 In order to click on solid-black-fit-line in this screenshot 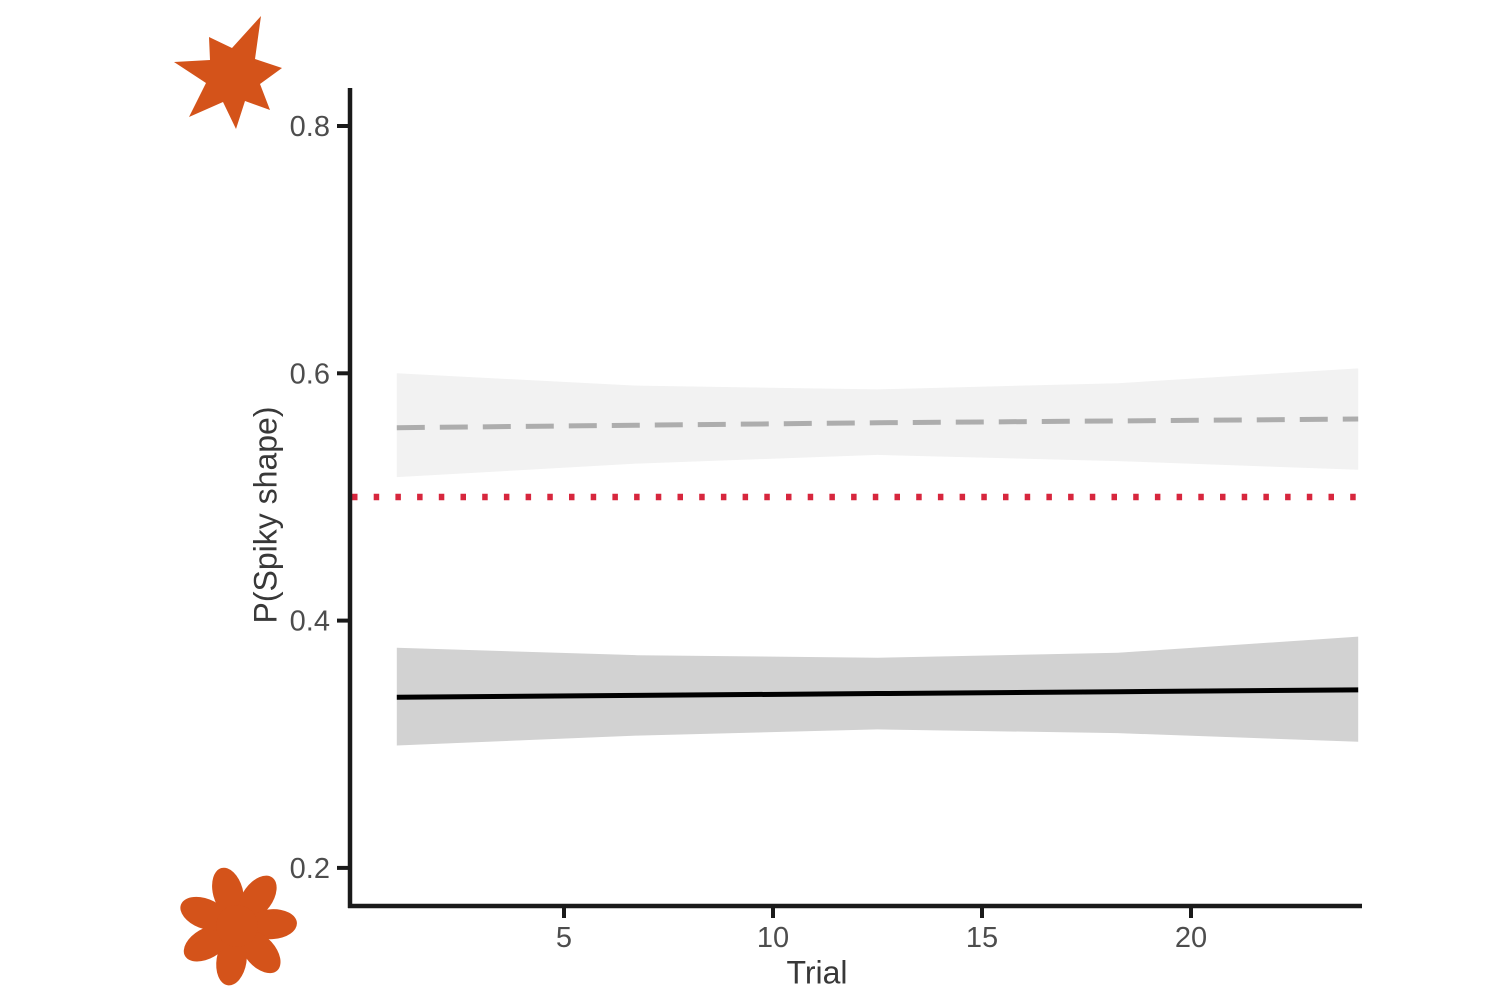, I will do `click(877, 693)`.